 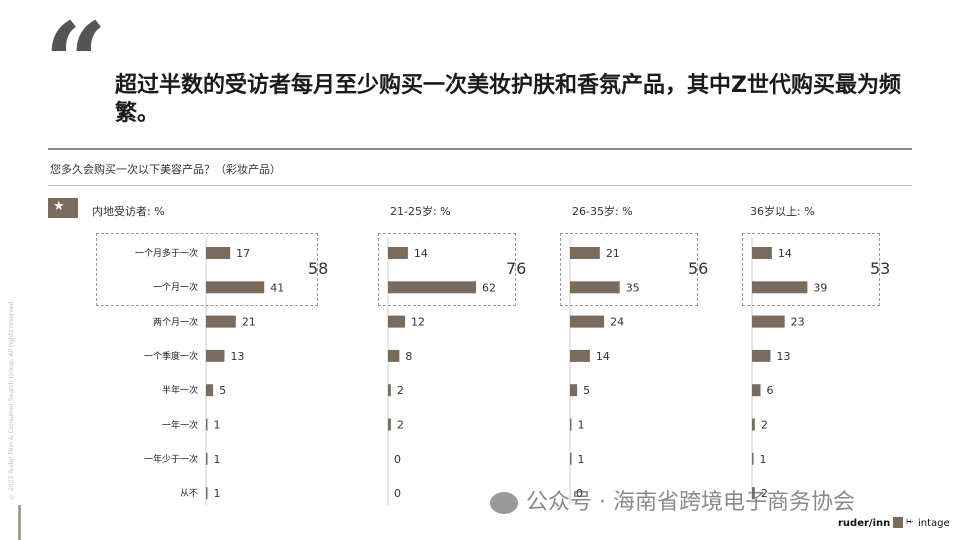 I want to click on intage-logo: intage, so click(x=934, y=523).